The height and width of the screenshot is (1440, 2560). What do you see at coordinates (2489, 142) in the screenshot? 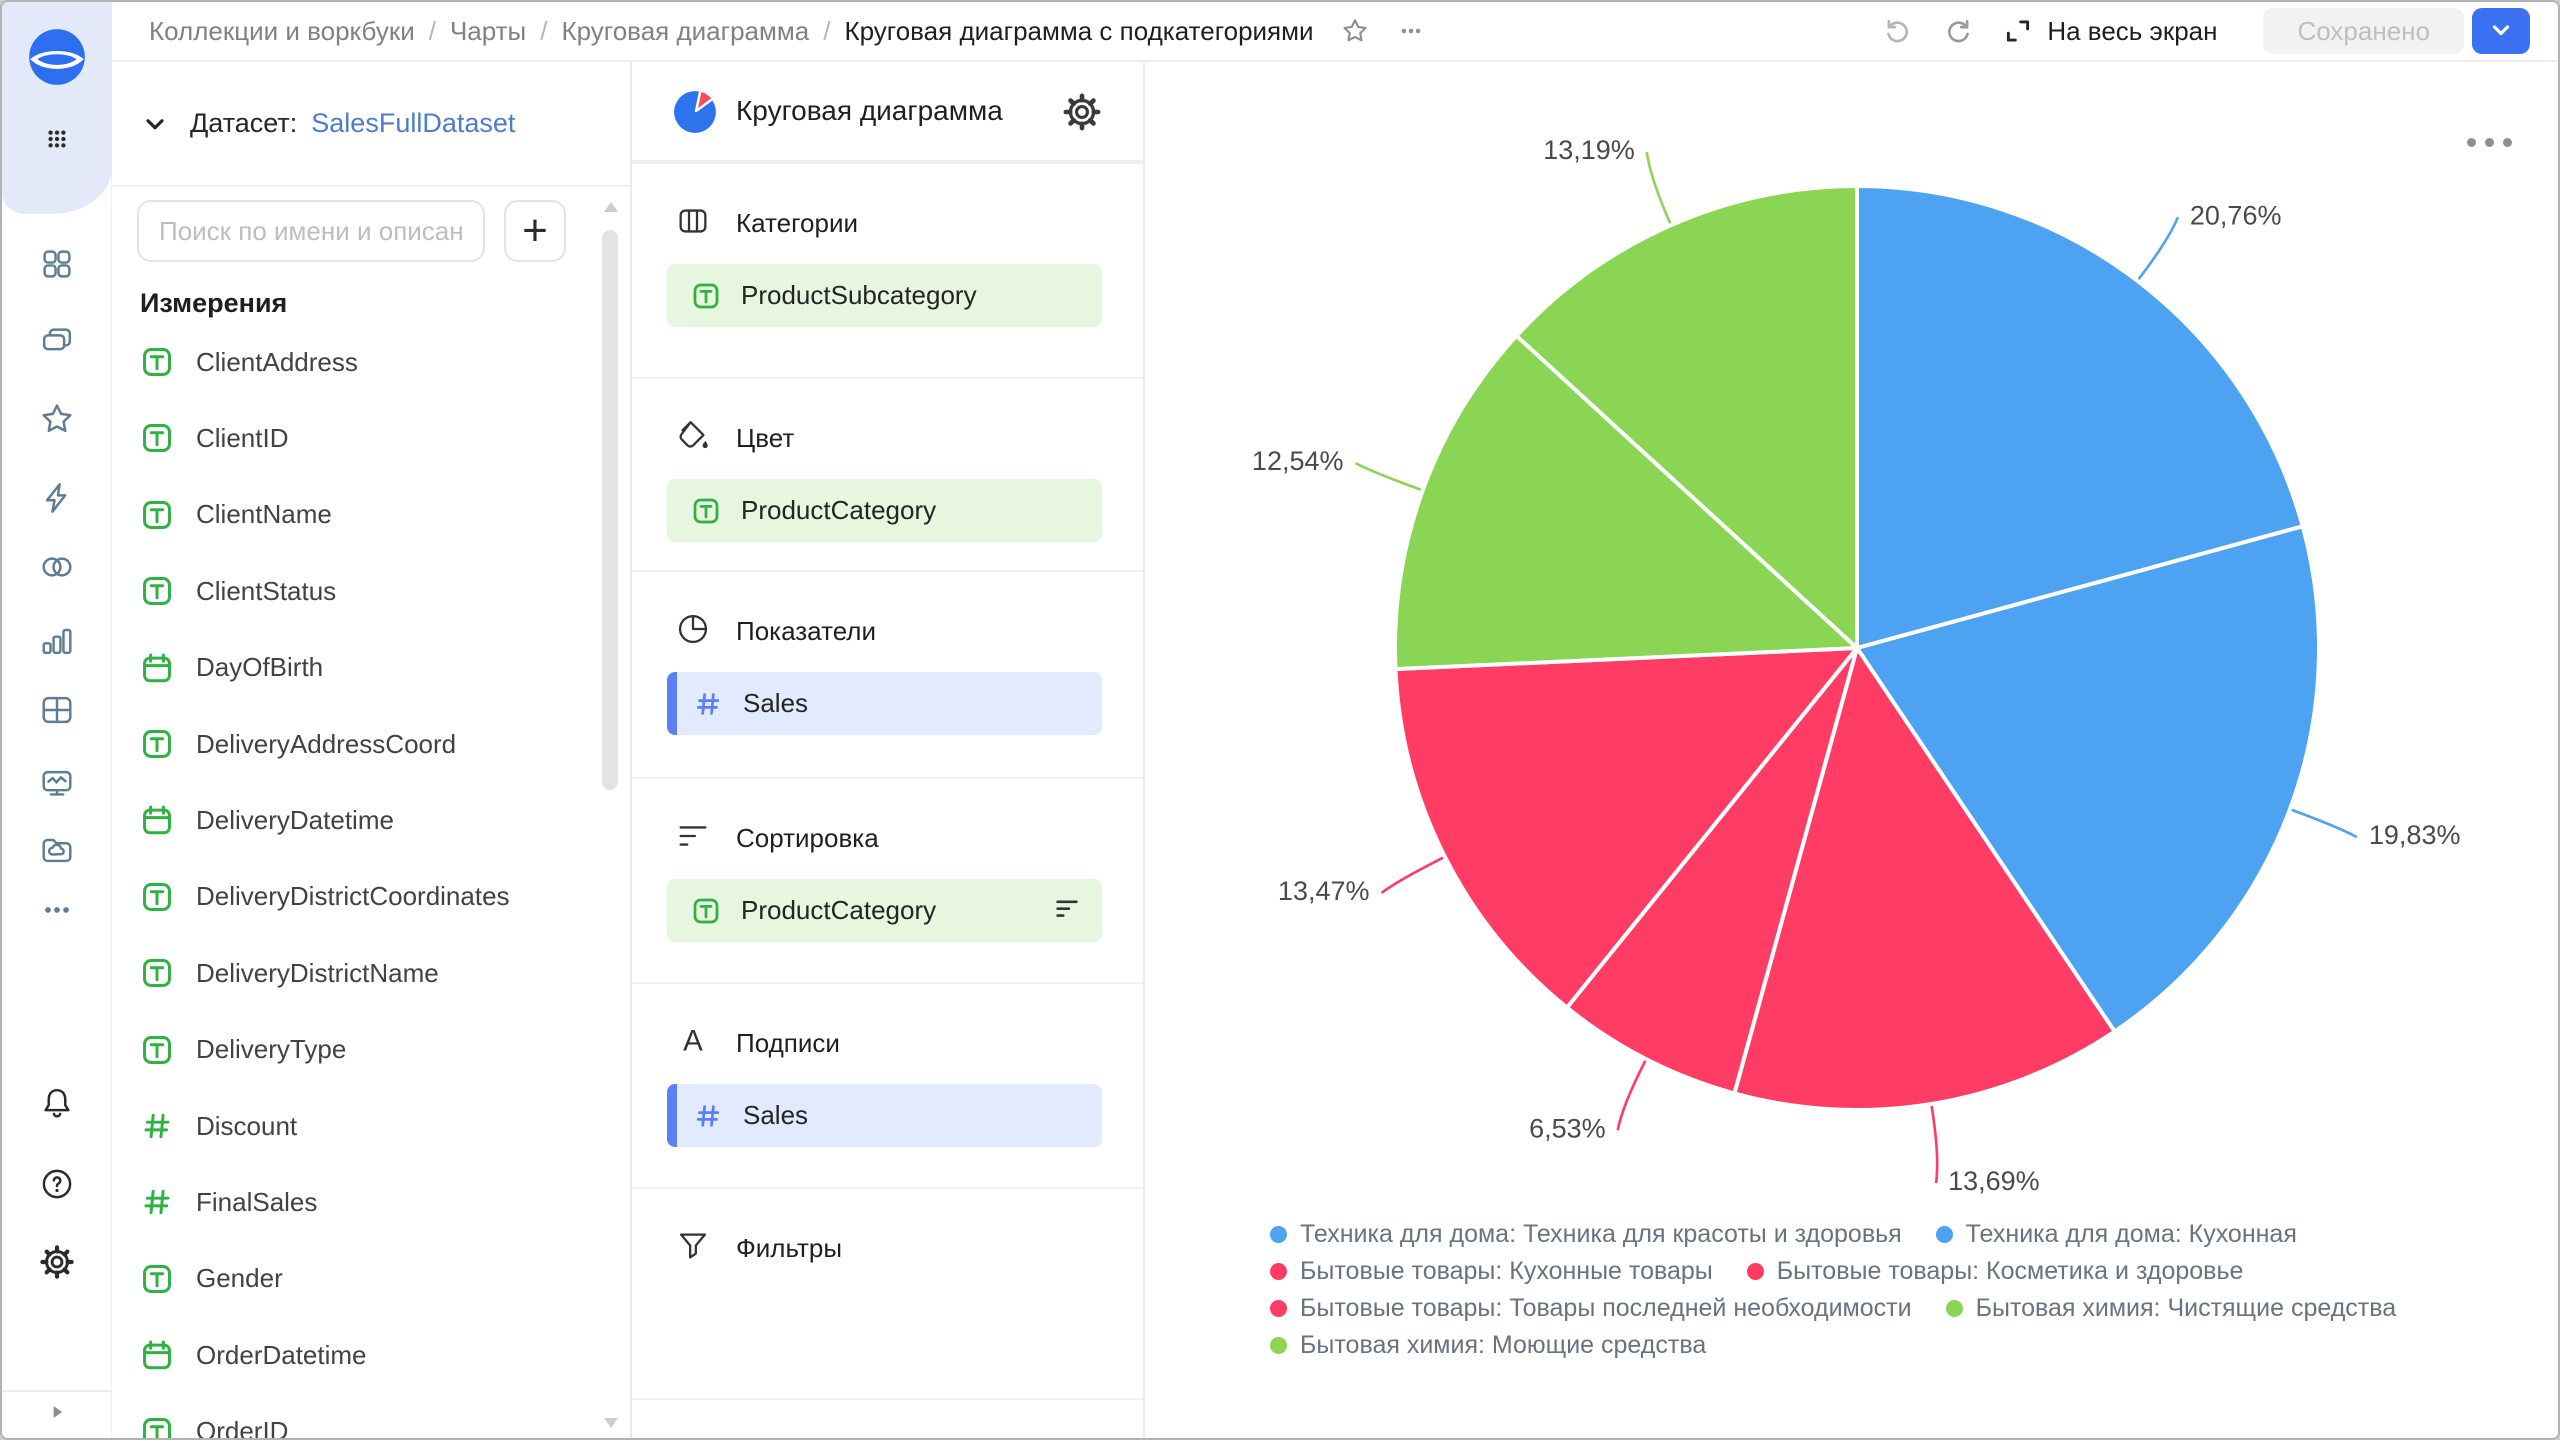
I see `chart-more-menu-icon` at bounding box center [2489, 142].